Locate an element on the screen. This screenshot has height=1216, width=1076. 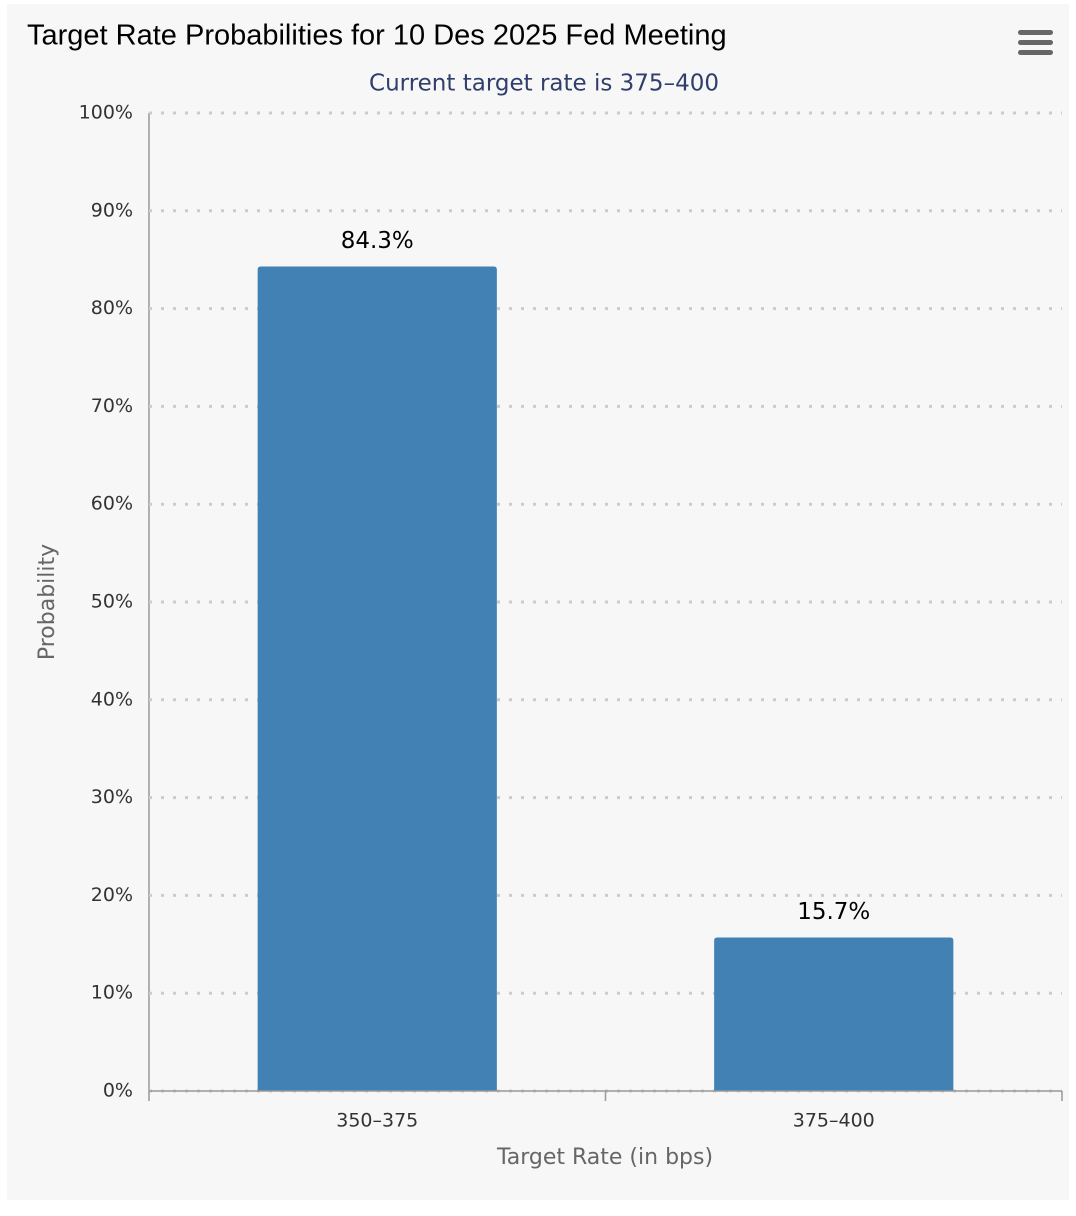
y-tick-label: 40% is located at coordinates (112, 699).